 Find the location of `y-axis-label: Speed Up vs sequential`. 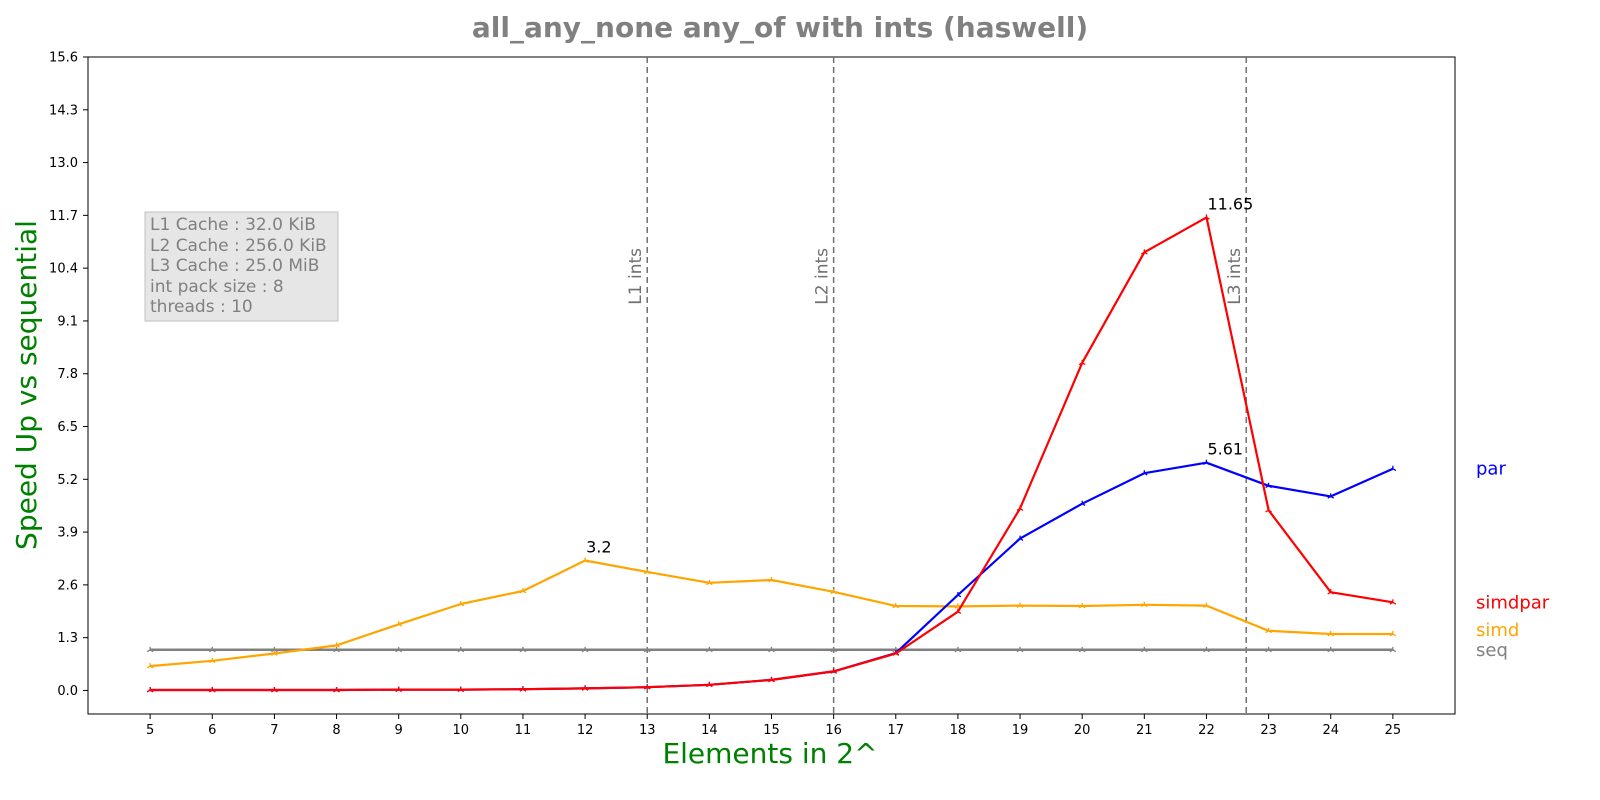

y-axis-label: Speed Up vs sequential is located at coordinates (26, 385).